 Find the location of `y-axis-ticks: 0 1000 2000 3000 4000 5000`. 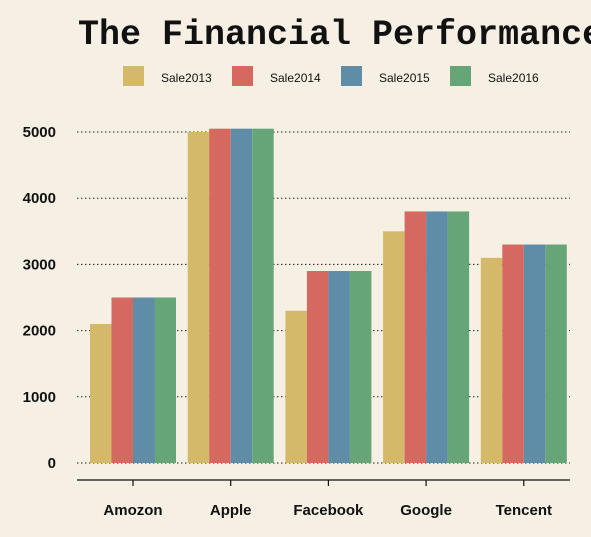

y-axis-ticks: 0 1000 2000 3000 4000 5000 is located at coordinates (39, 298).